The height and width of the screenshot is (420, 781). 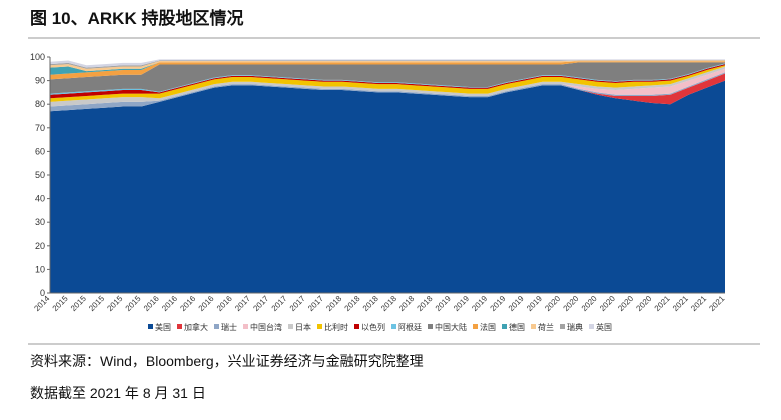 What do you see at coordinates (266, 327) in the screenshot?
I see `legend-label: 中国台湾` at bounding box center [266, 327].